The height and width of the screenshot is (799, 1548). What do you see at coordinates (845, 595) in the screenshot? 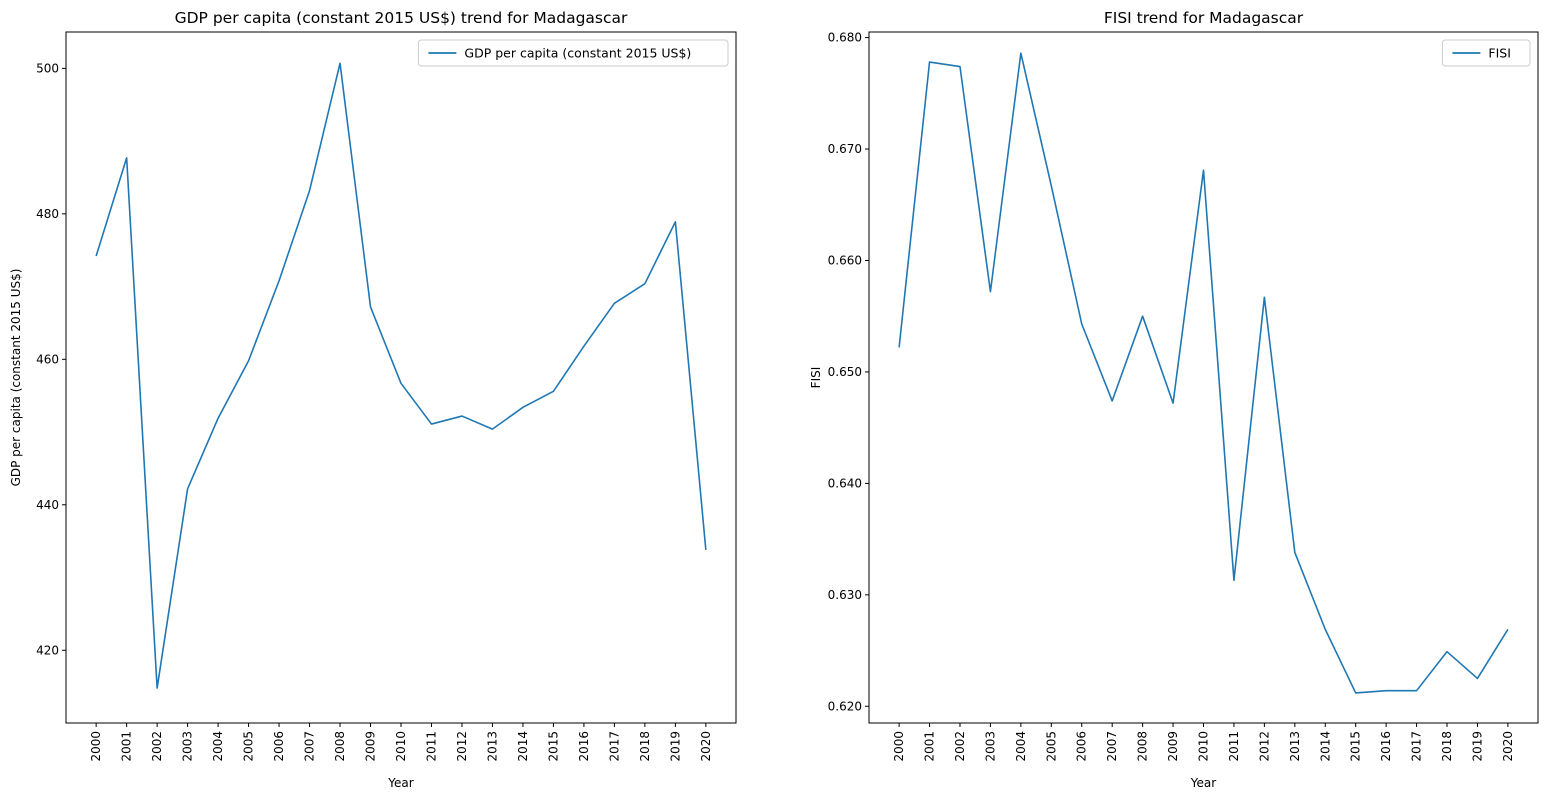
I see `y-tick-label: 0.630` at bounding box center [845, 595].